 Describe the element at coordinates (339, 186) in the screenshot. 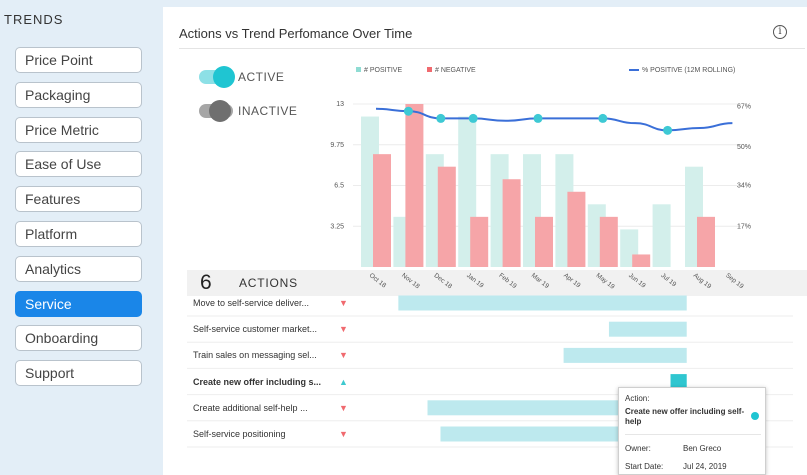

I see `y-tick-label: 6.5` at that location.